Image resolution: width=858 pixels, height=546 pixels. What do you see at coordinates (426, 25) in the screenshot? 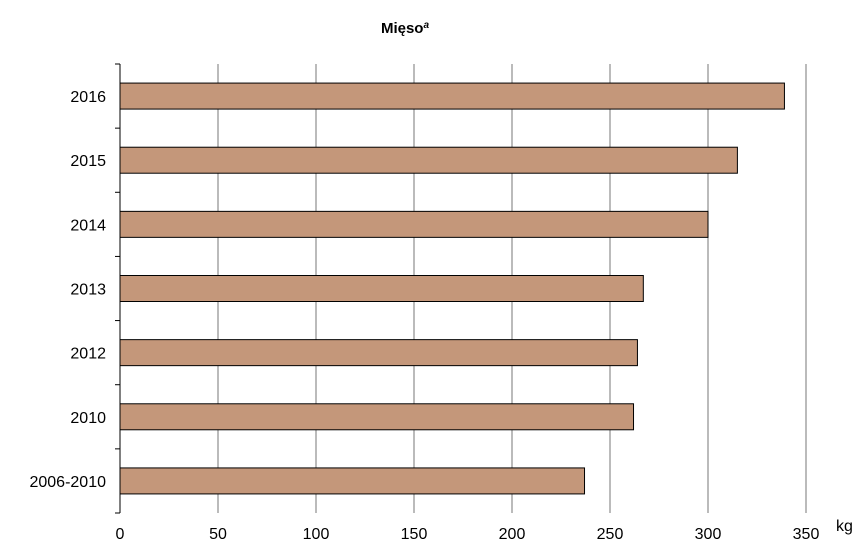
I see `title-superscript: a` at bounding box center [426, 25].